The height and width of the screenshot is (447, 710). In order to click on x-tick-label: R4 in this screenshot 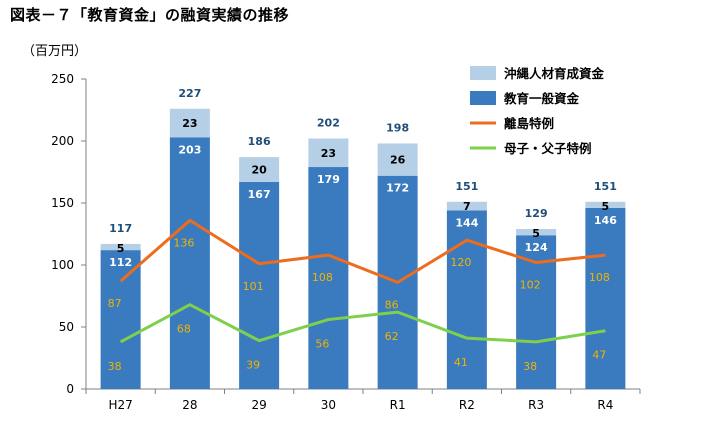, I will do `click(605, 405)`.